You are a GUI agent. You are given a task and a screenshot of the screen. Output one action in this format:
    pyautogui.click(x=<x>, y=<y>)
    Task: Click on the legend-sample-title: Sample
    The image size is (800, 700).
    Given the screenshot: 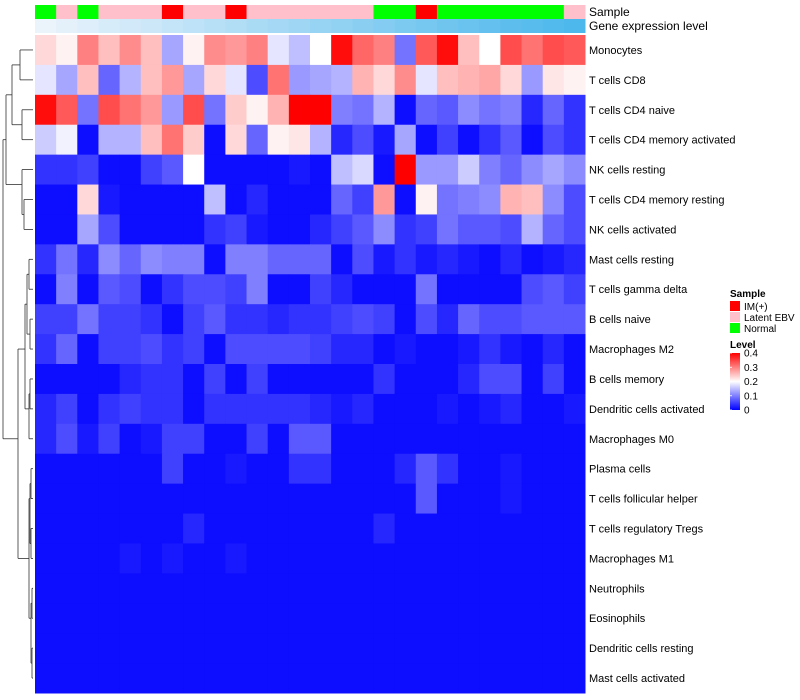 What is the action you would take?
    pyautogui.click(x=748, y=294)
    